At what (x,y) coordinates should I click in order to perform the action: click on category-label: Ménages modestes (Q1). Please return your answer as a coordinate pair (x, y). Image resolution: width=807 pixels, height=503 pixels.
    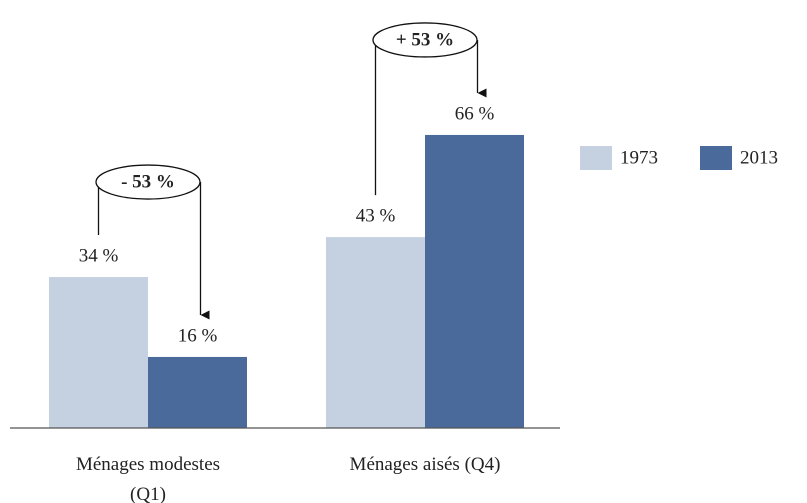
    Looking at the image, I should click on (148, 478).